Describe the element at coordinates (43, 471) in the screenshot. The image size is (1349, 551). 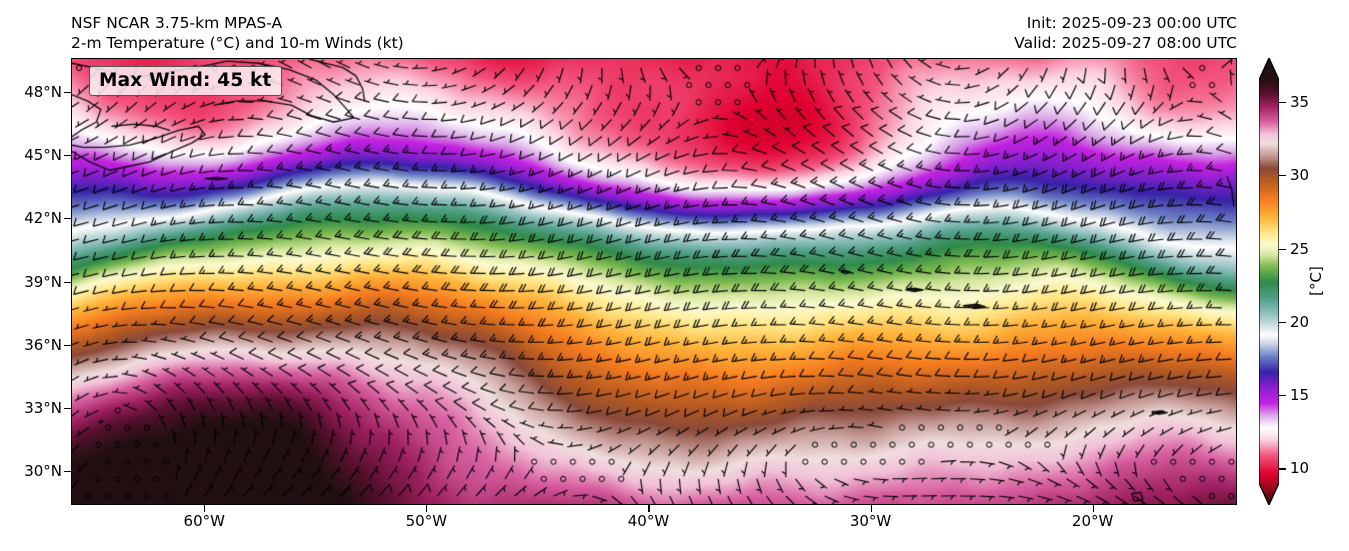
I see `y-axis-tick-label: 30°N` at that location.